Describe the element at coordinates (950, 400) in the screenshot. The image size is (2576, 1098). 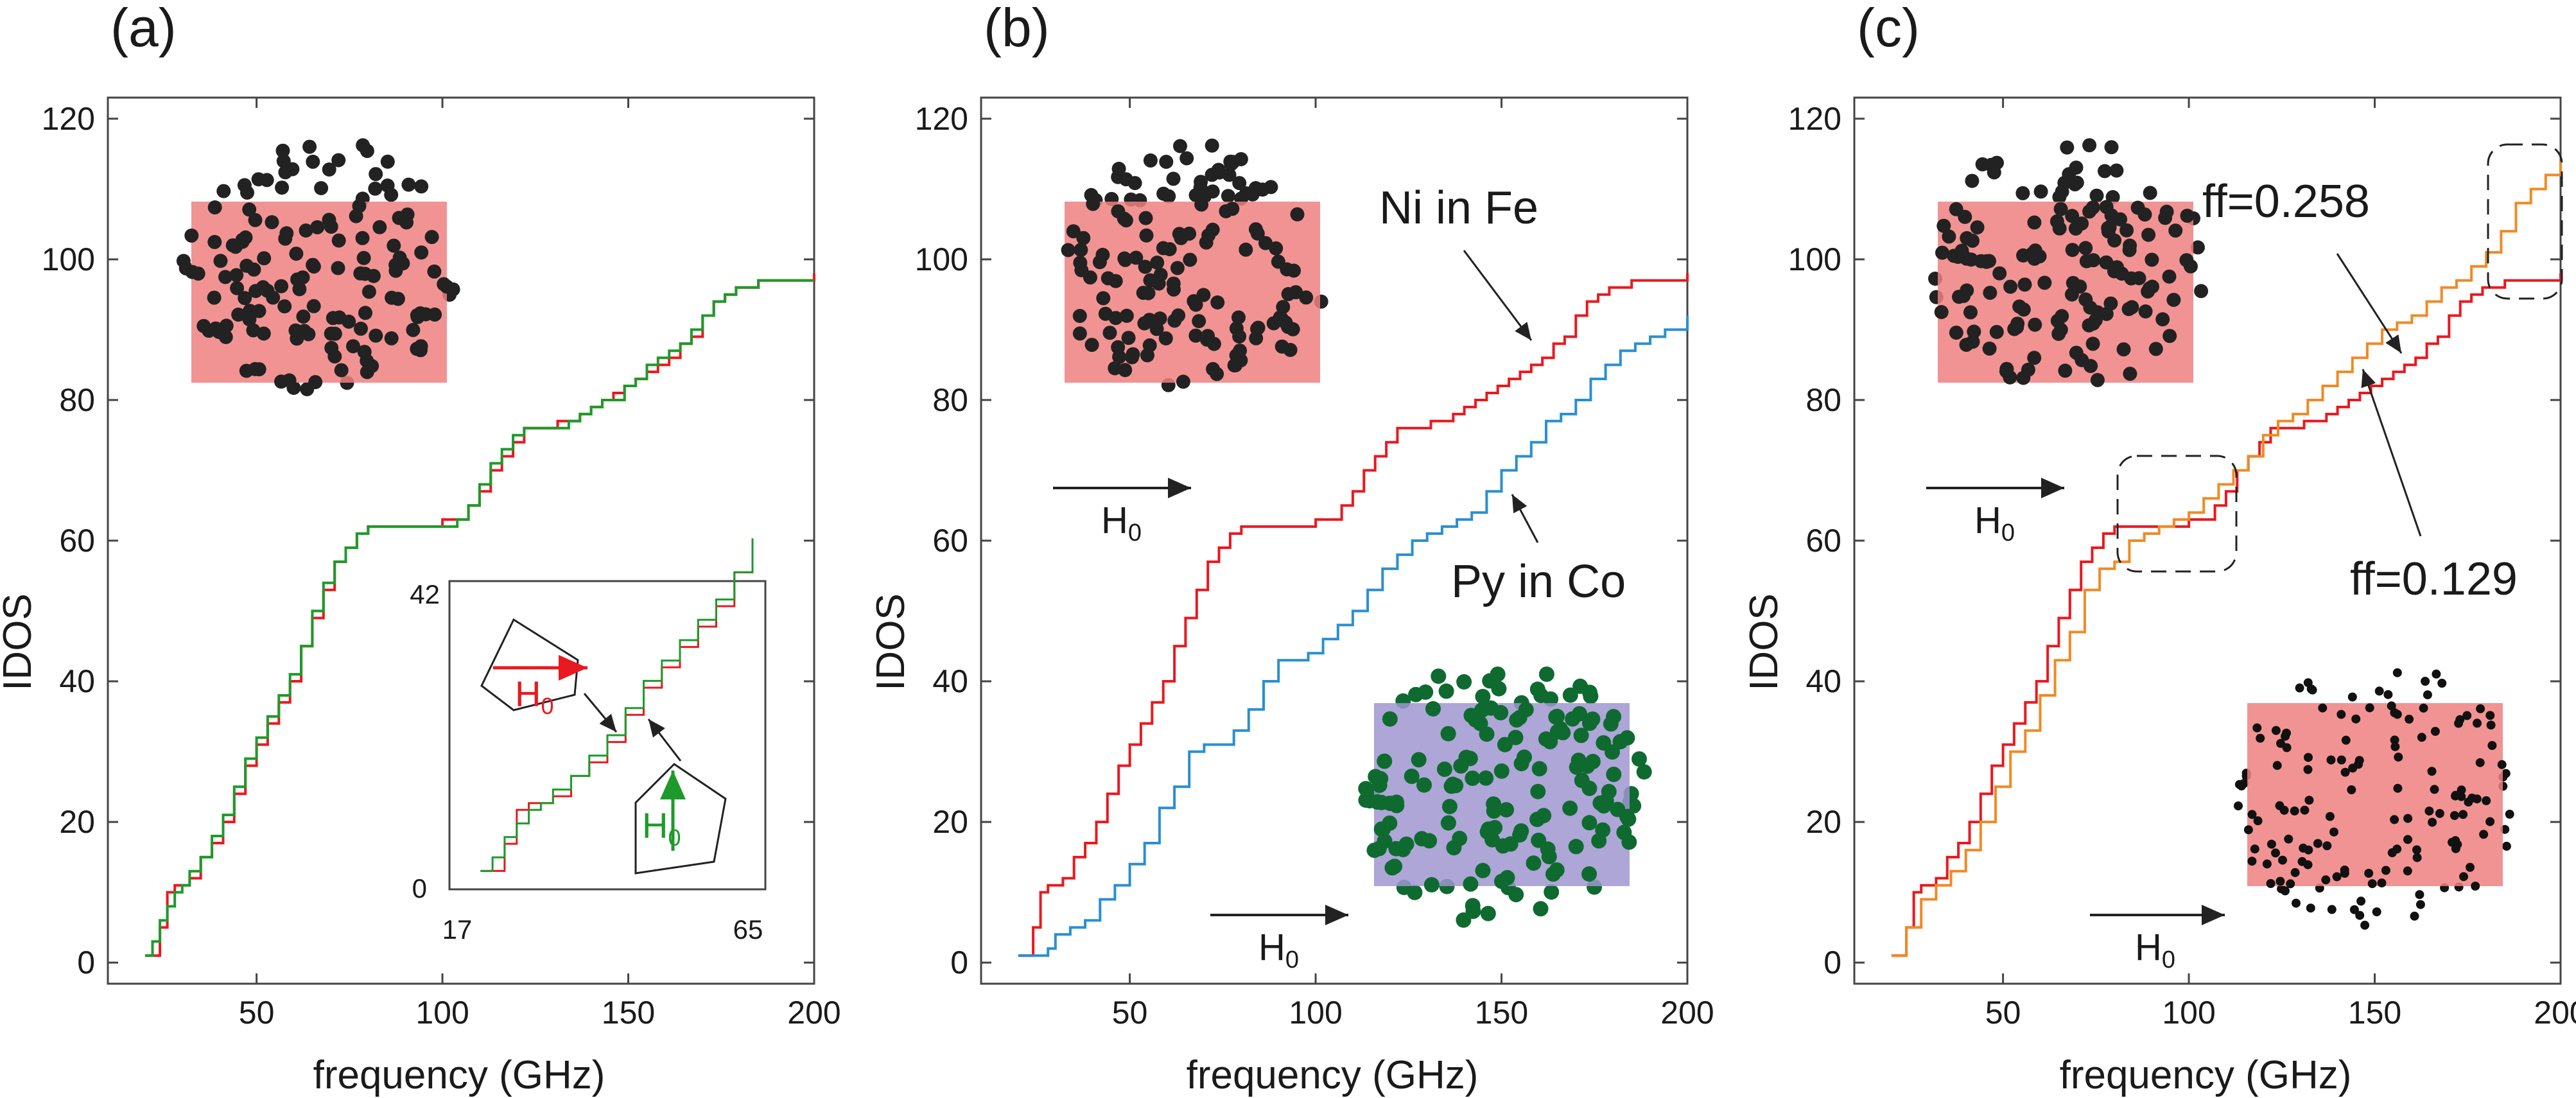
I see `y-tick-label: 80` at that location.